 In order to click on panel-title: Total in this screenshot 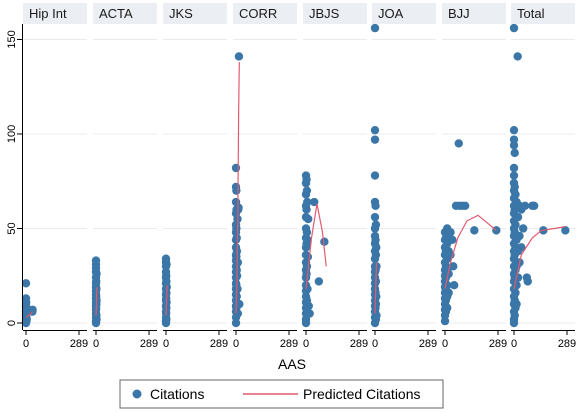, I will do `click(531, 13)`.